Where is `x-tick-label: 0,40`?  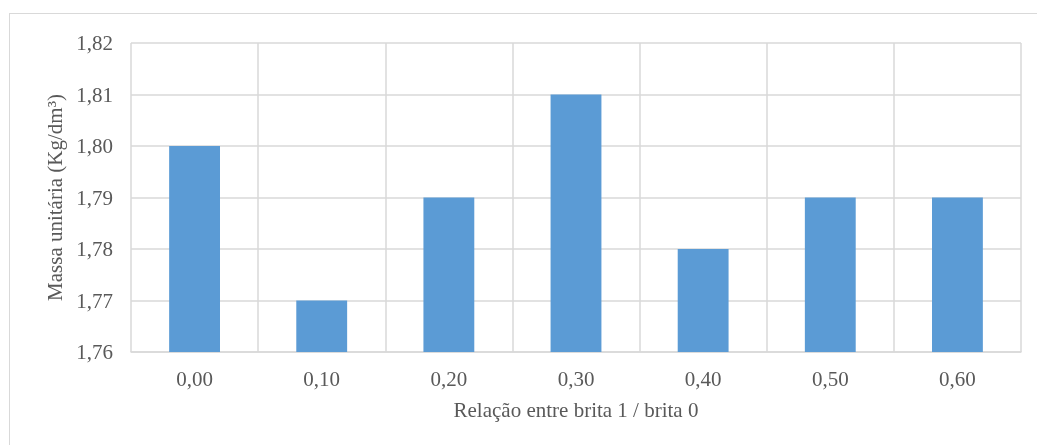 x-tick-label: 0,40 is located at coordinates (703, 378).